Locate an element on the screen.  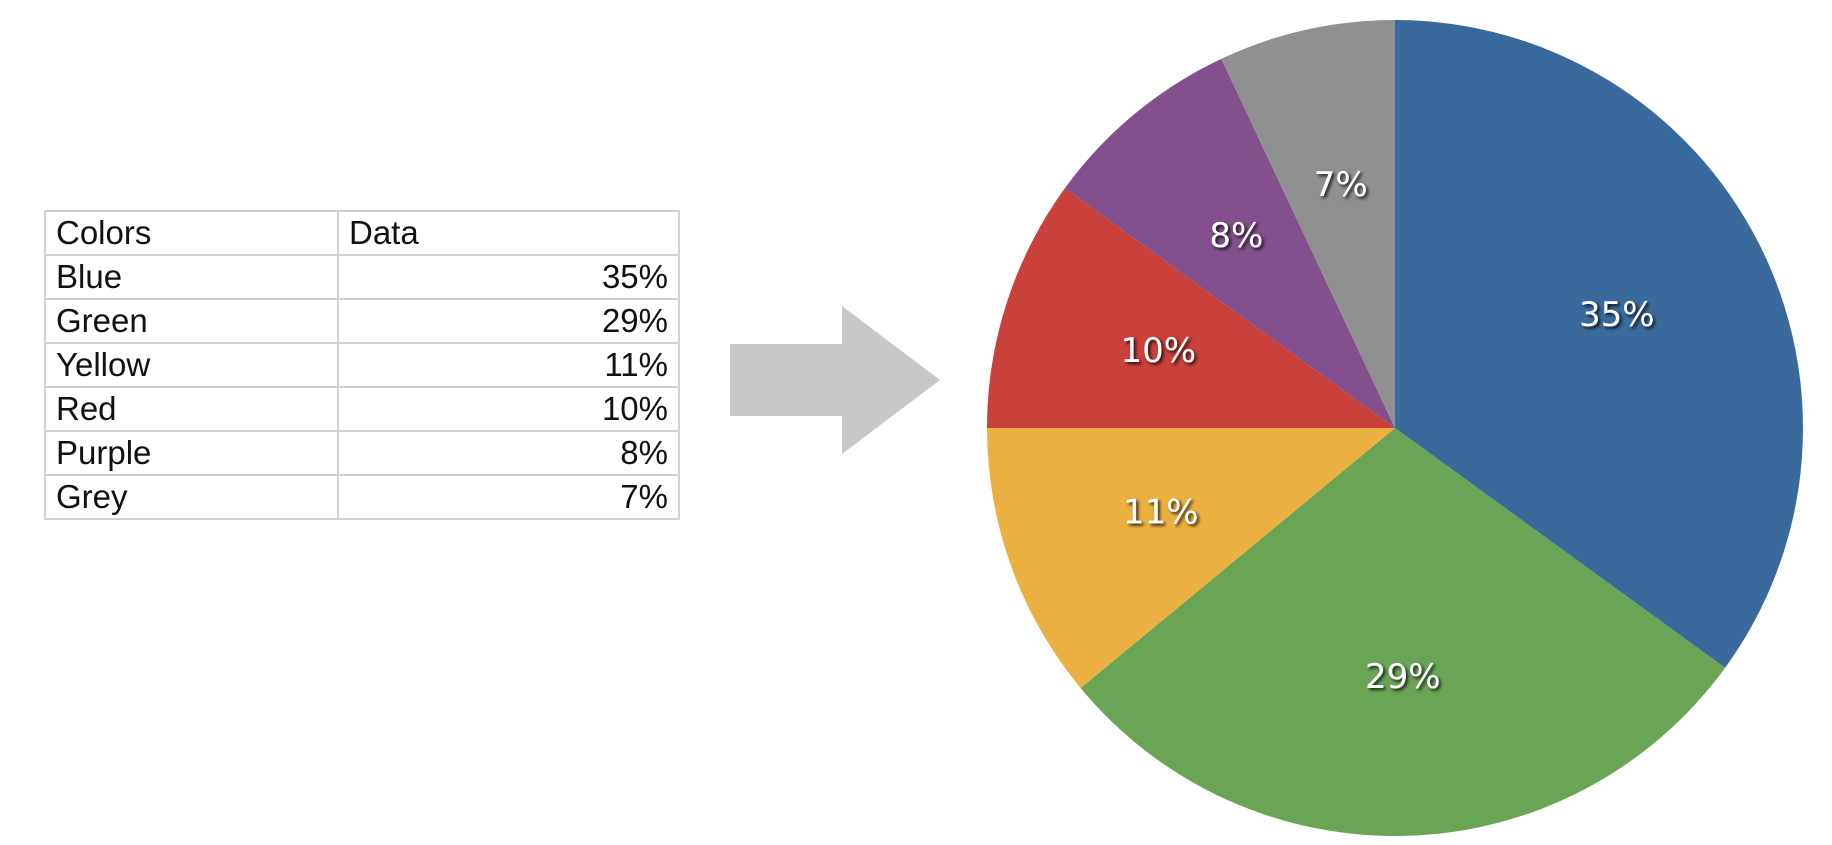
table-row: Purple 8% is located at coordinates (362, 453).